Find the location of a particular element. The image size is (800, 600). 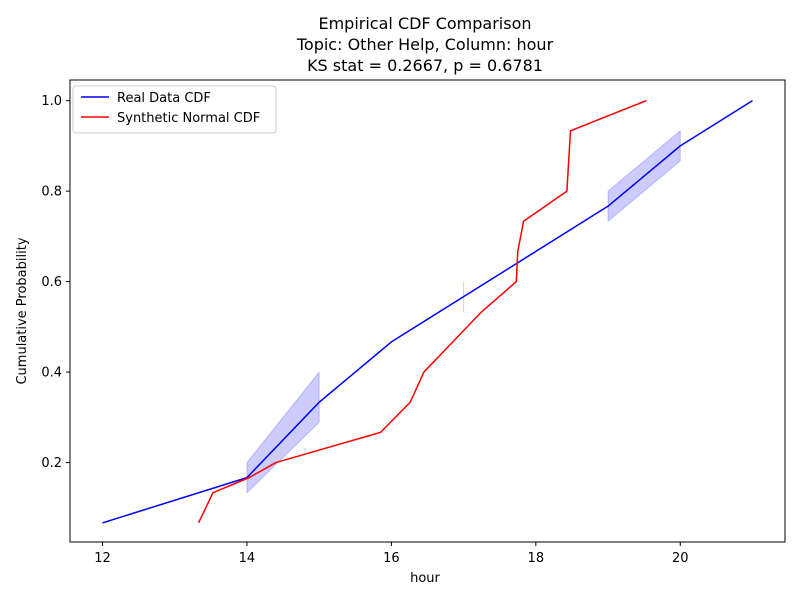

y-tick-label: 0.2 is located at coordinates (51, 463).